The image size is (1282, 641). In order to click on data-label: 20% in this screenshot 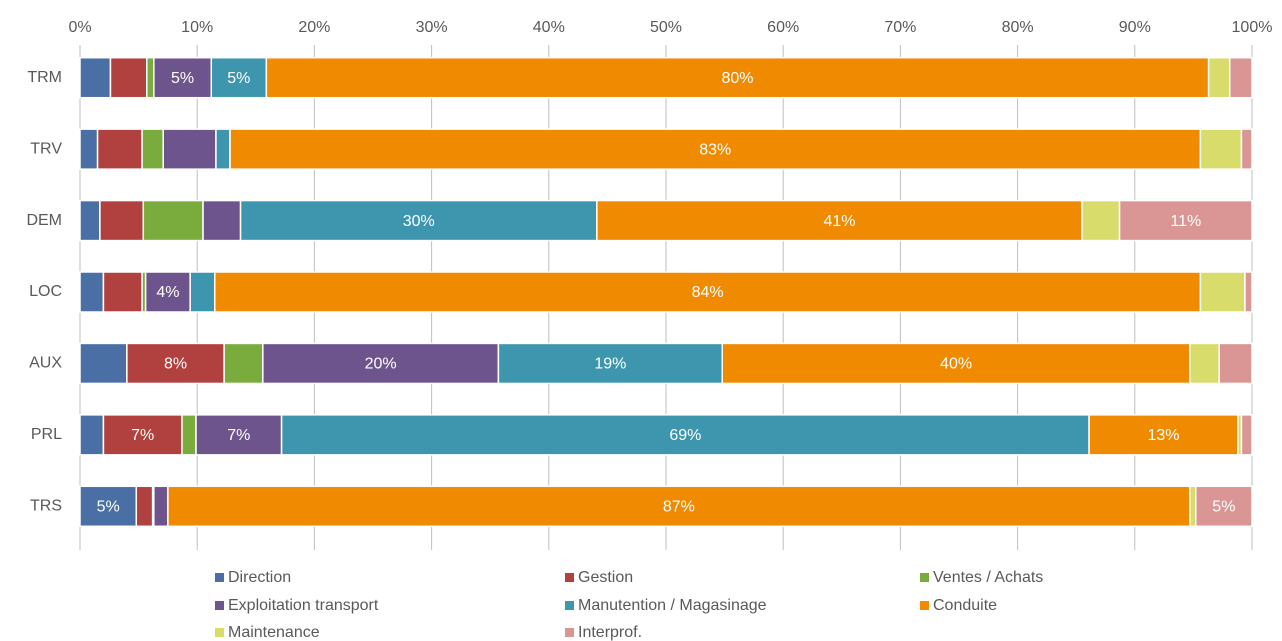, I will do `click(381, 364)`.